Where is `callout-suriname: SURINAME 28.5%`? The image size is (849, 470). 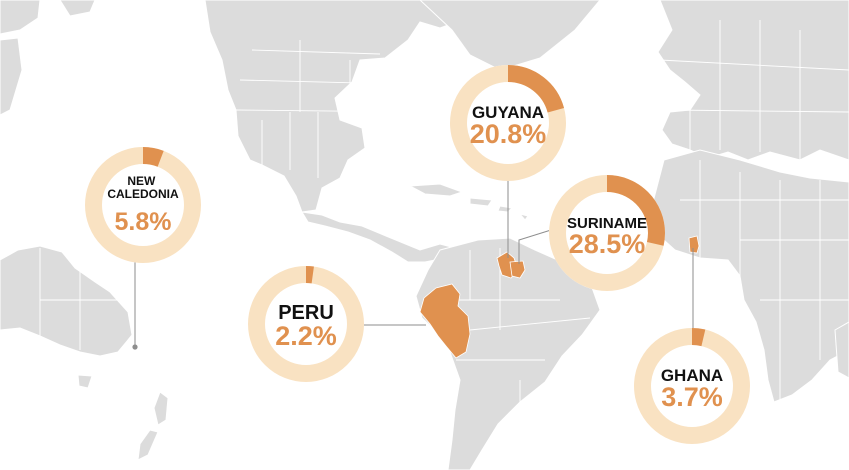 callout-suriname: SURINAME 28.5% is located at coordinates (607, 233).